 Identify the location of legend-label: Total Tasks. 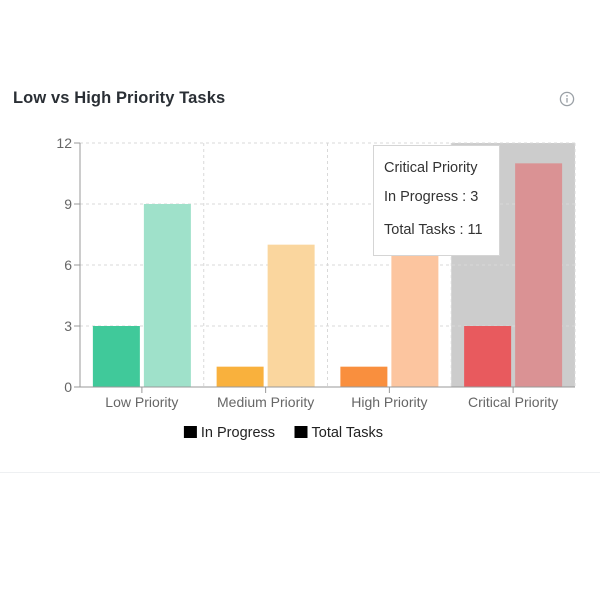
(347, 433).